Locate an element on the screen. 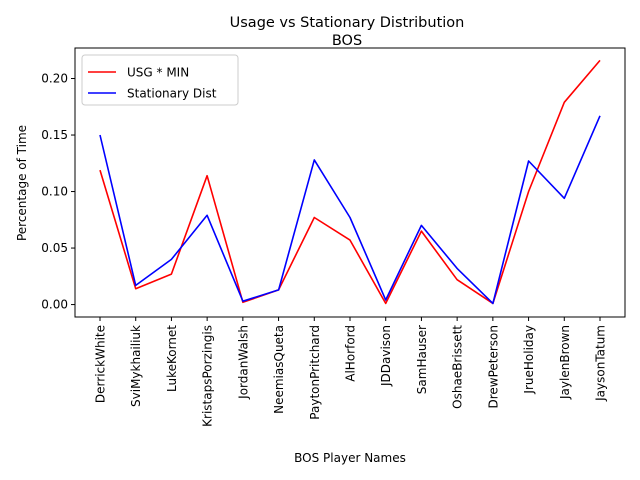 The width and height of the screenshot is (640, 480). x-tick-label: NeemiasQueta is located at coordinates (279, 369).